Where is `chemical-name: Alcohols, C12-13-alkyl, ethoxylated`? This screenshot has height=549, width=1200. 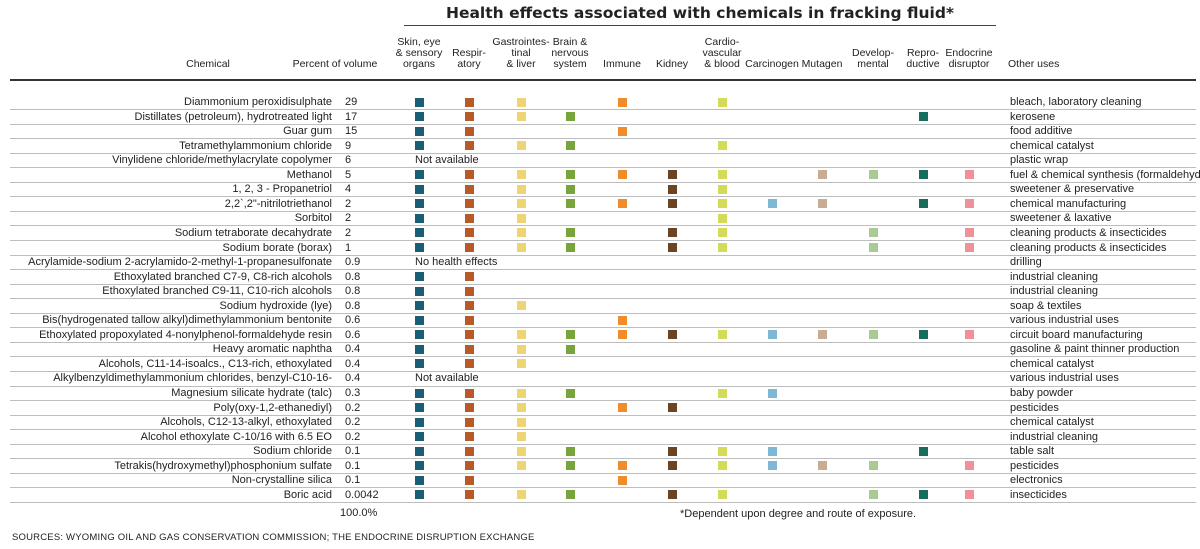 chemical-name: Alcohols, C12-13-alkyl, ethoxylated is located at coordinates (246, 422).